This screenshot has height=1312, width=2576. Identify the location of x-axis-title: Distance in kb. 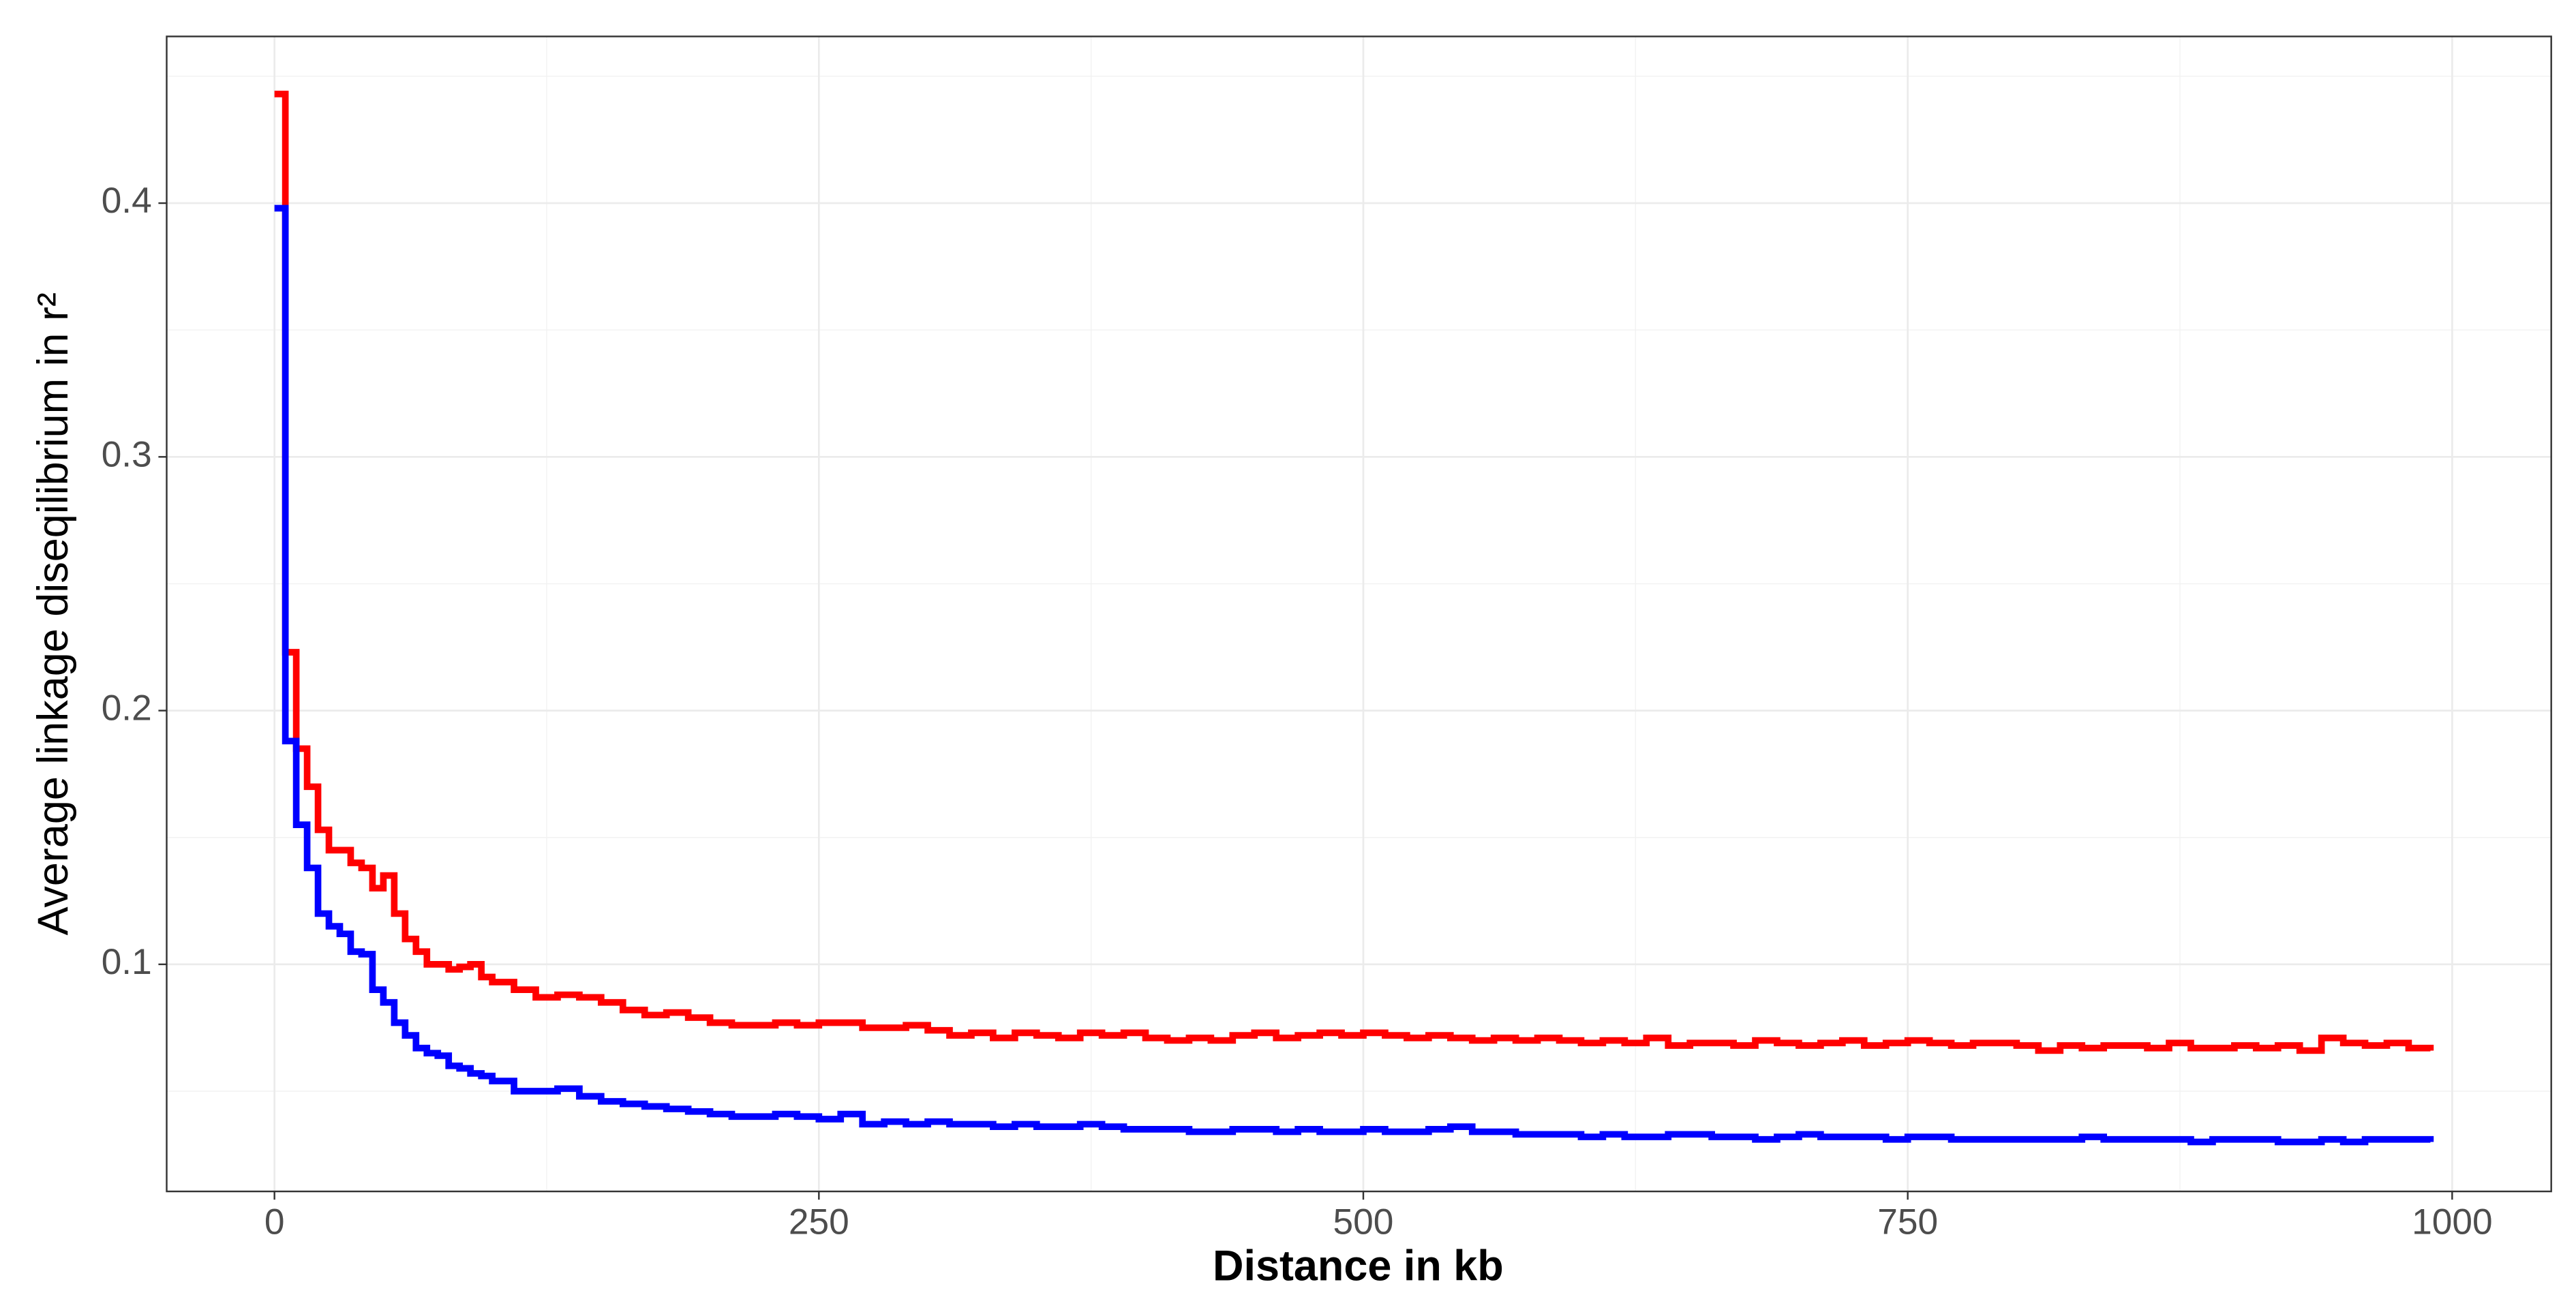
(1359, 1266).